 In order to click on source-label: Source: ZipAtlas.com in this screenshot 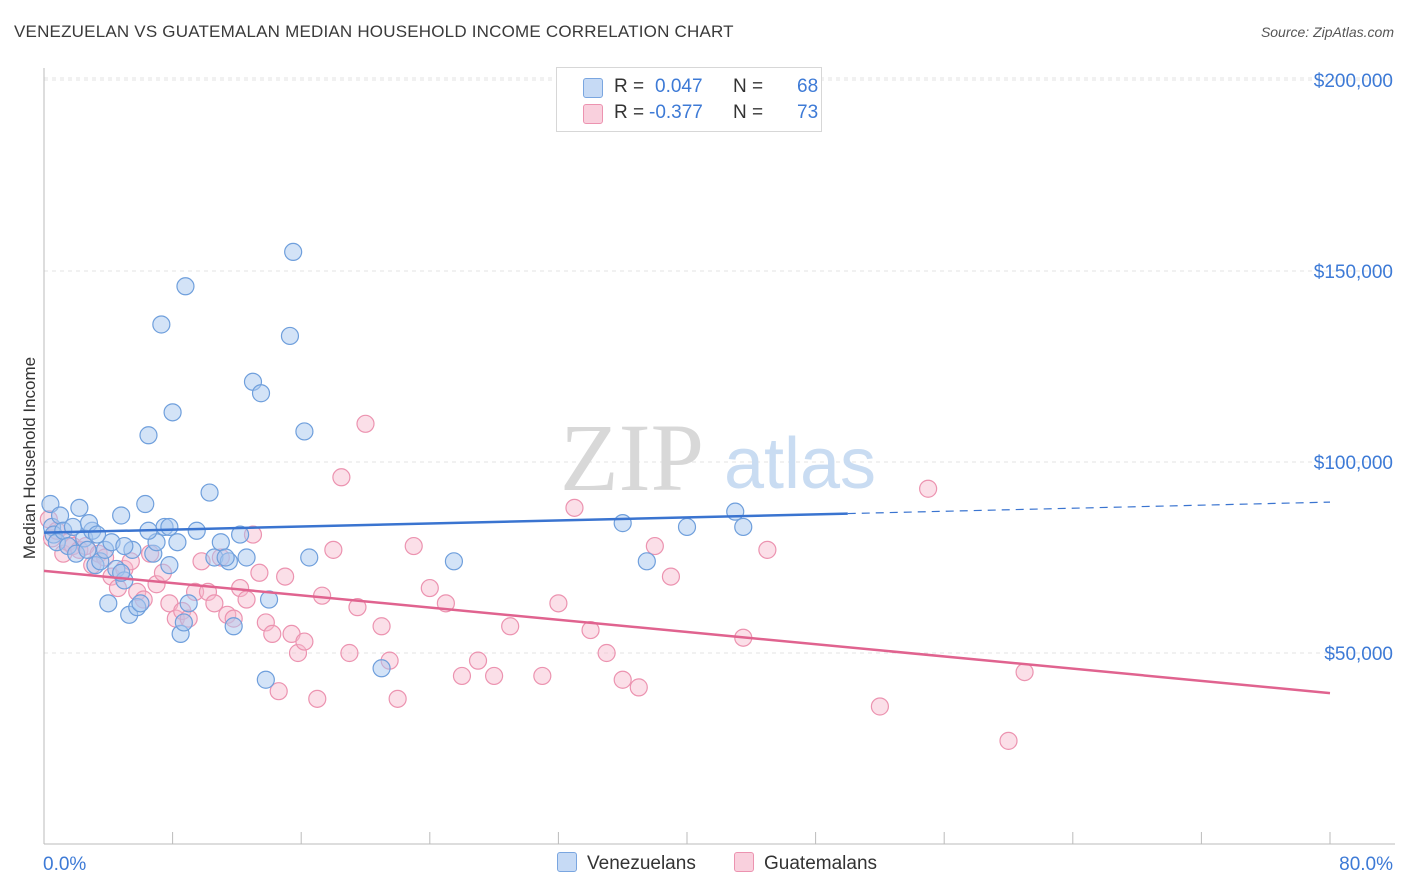, I will do `click(1327, 32)`.